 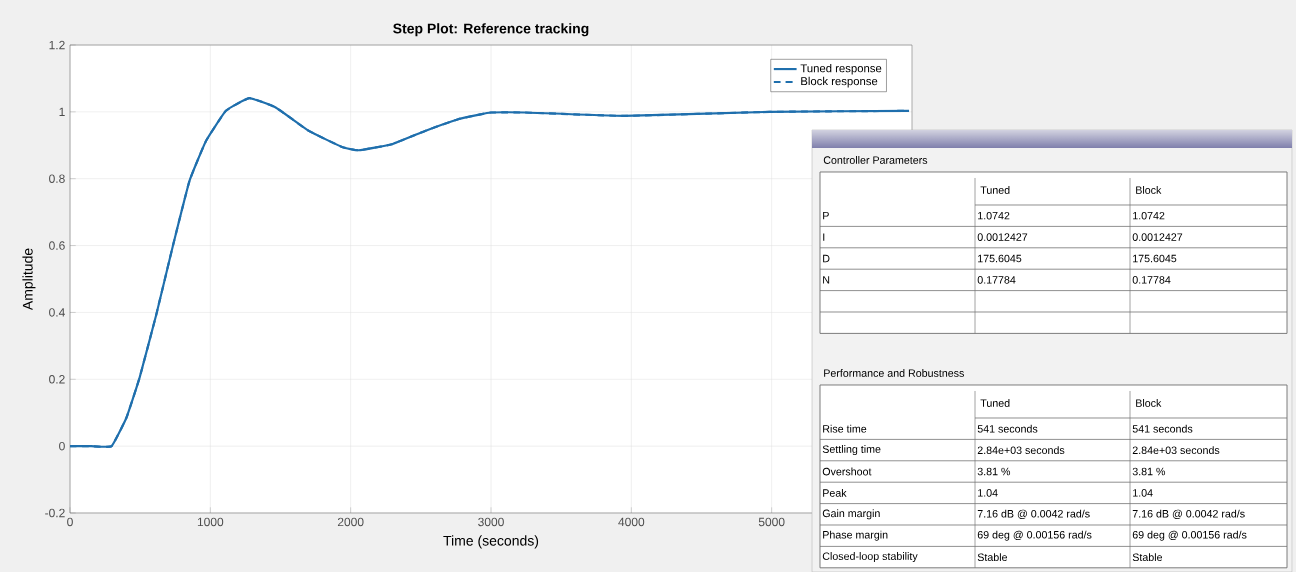 I want to click on text: Performance and Robustness, so click(x=894, y=372).